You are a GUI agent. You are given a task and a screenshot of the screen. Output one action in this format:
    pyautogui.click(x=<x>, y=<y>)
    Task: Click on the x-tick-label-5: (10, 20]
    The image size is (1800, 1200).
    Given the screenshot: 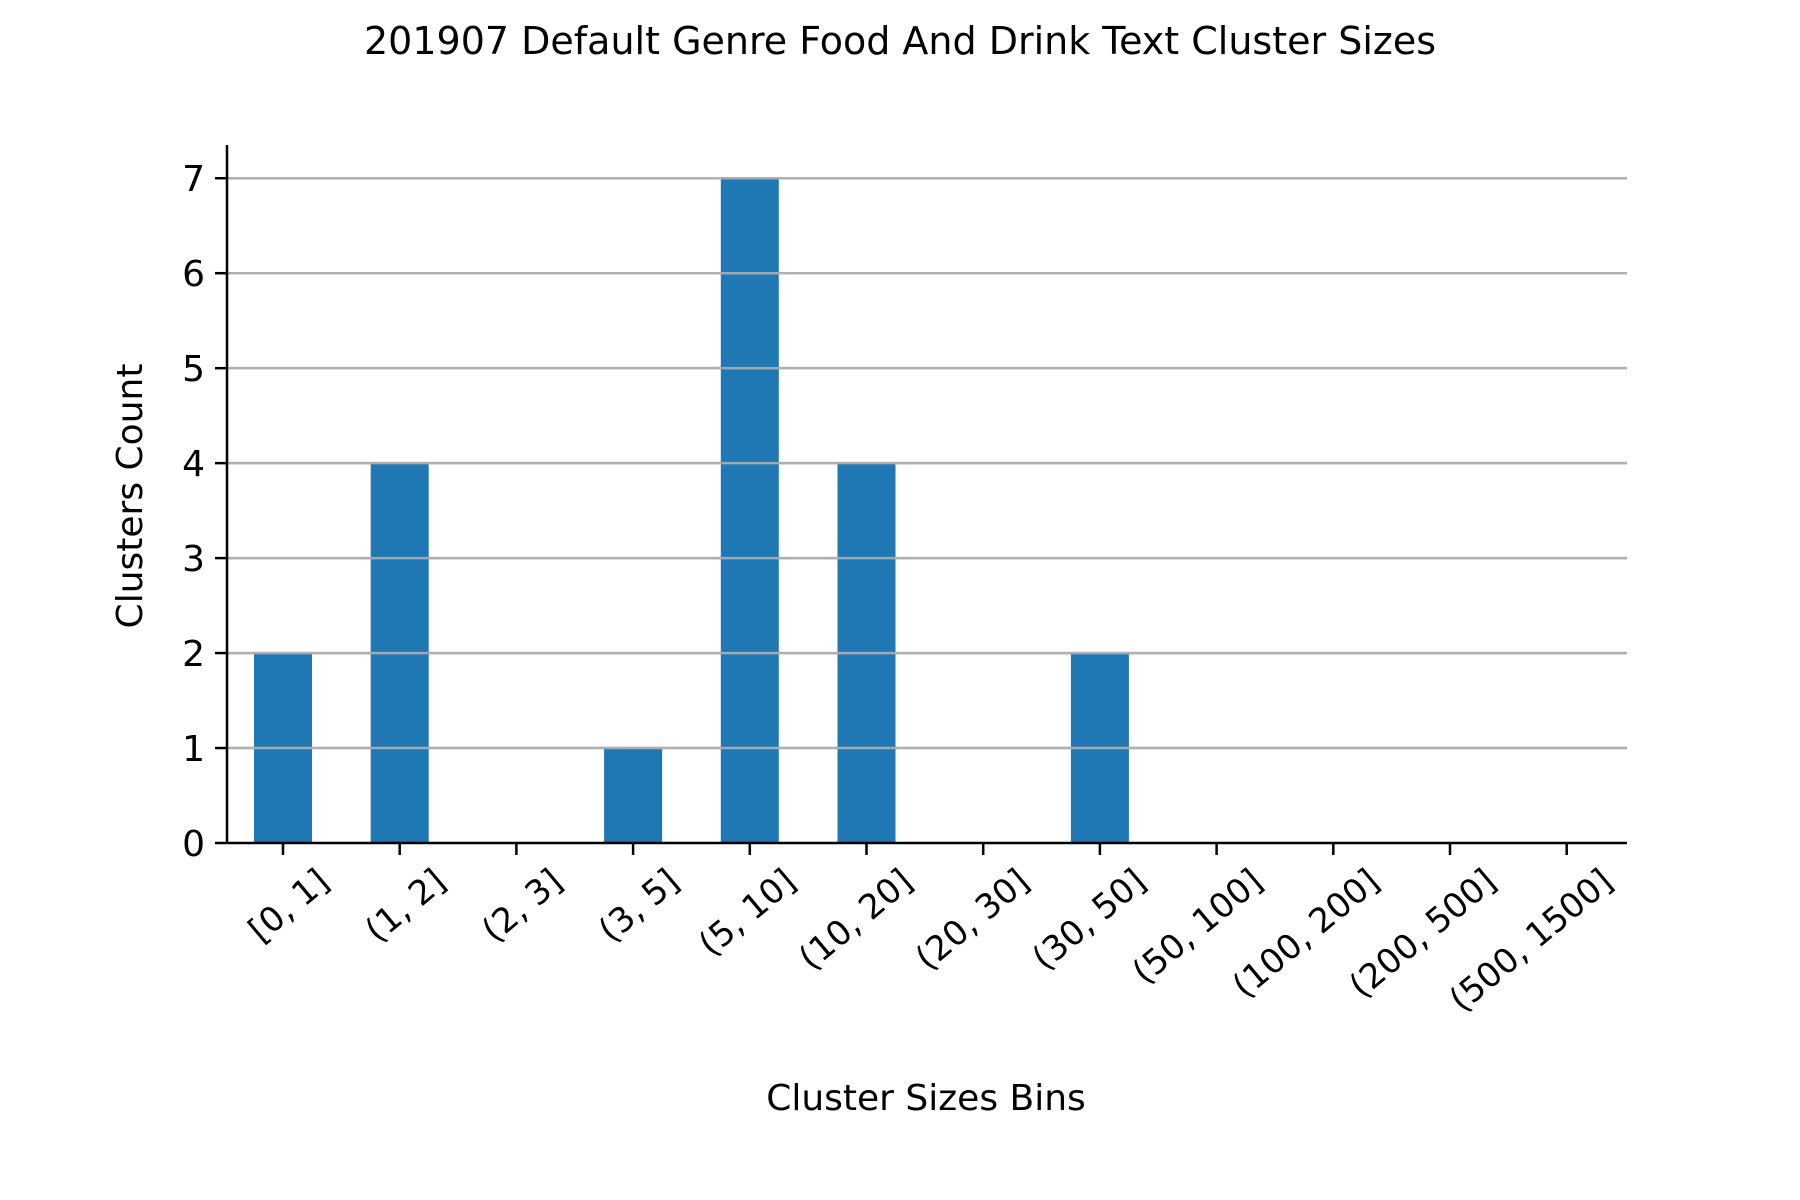 What is the action you would take?
    pyautogui.click(x=855, y=919)
    